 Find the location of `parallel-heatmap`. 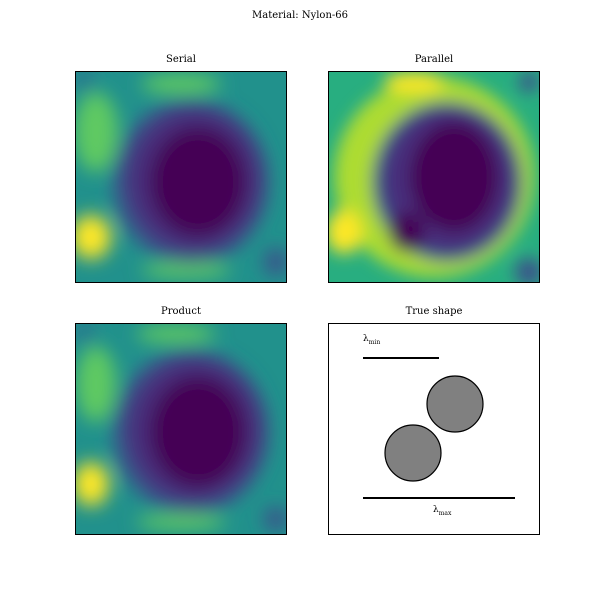

parallel-heatmap is located at coordinates (434, 177).